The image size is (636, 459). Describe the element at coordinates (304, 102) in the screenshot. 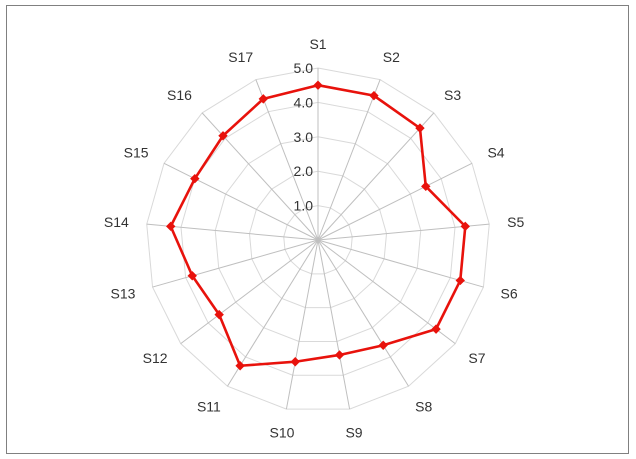

I see `tick-label-4.0: 4.0` at that location.